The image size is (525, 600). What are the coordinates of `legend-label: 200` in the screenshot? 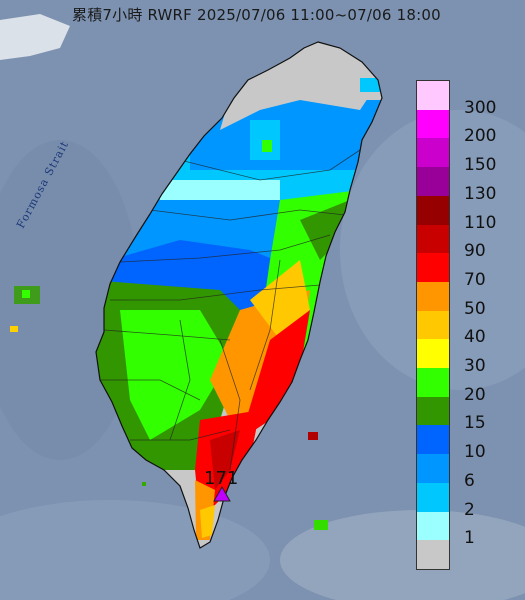 It's located at (480, 136).